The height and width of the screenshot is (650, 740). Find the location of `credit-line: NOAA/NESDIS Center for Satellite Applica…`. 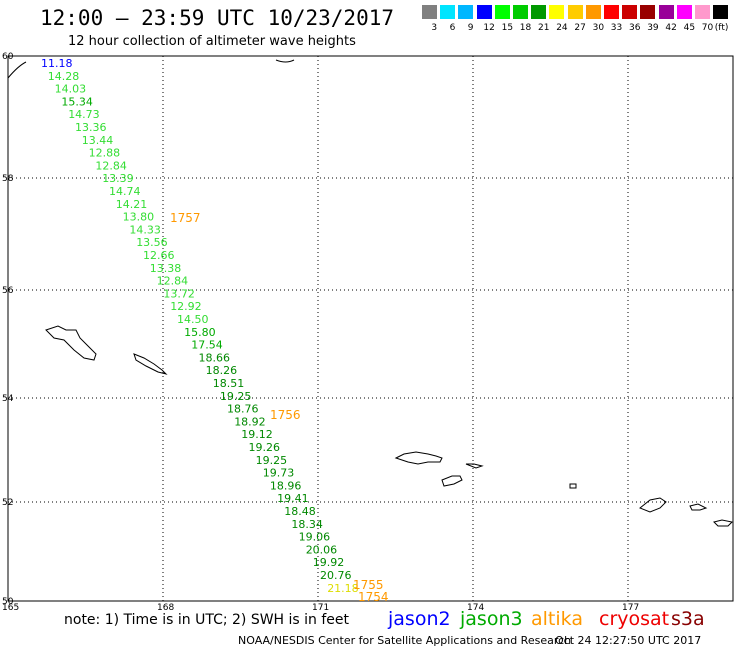

credit-line: NOAA/NESDIS Center for Satellite Applica… is located at coordinates (405, 640).